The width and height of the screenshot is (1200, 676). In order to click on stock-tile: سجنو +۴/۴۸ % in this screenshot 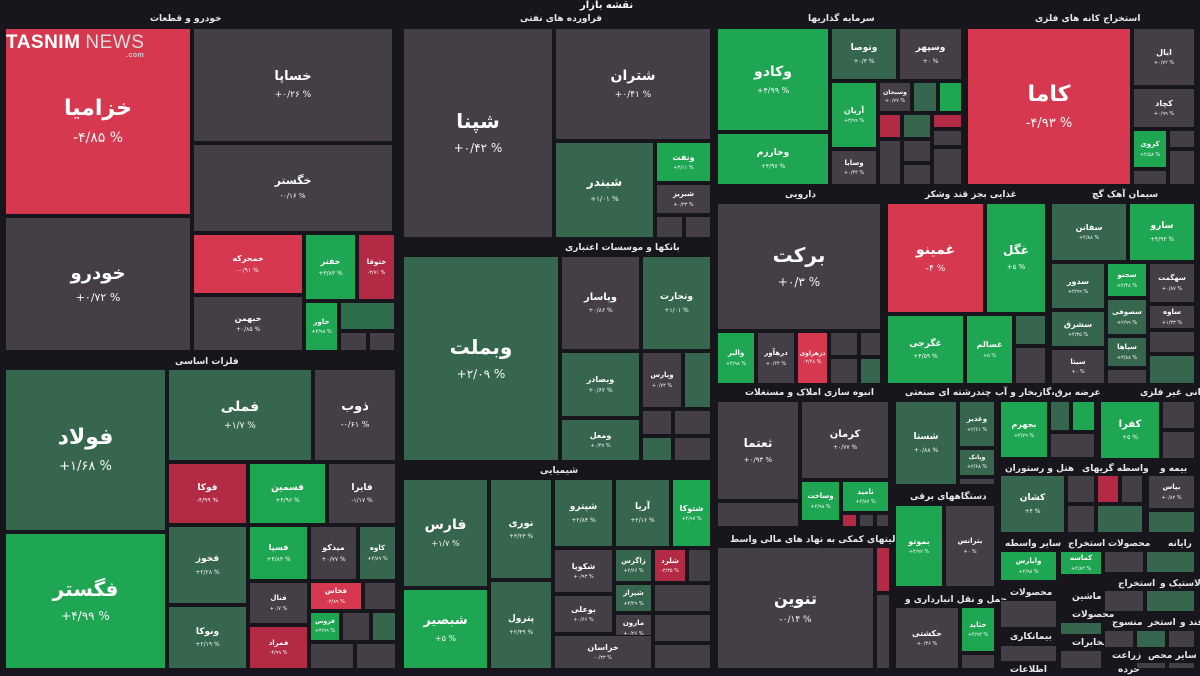, I will do `click(1127, 280)`.